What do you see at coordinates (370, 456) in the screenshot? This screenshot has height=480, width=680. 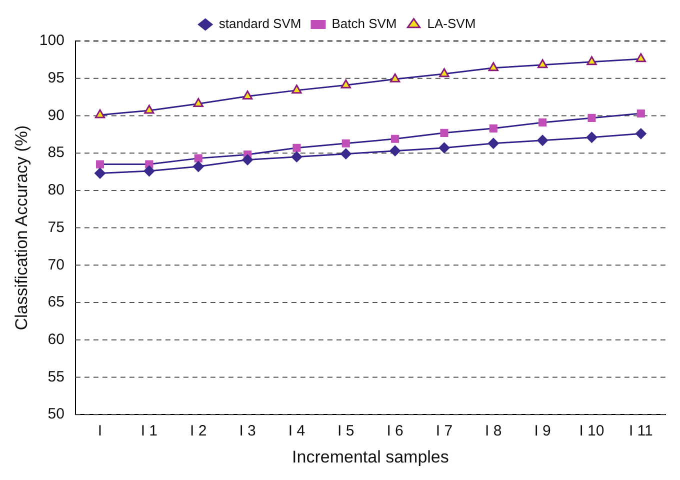 I see `x-axis-title: Incremental samples` at bounding box center [370, 456].